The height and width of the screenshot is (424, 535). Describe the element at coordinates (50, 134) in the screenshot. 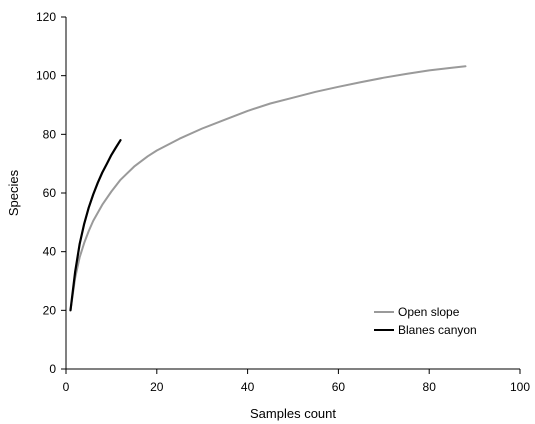

I see `y-tick-label: 80` at that location.